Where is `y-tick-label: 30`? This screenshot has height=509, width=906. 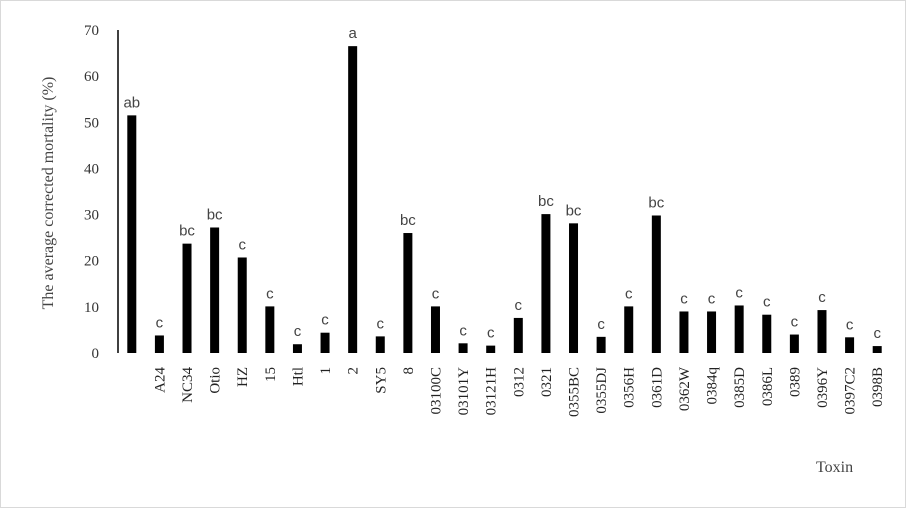
y-tick-label: 30 is located at coordinates (91, 216).